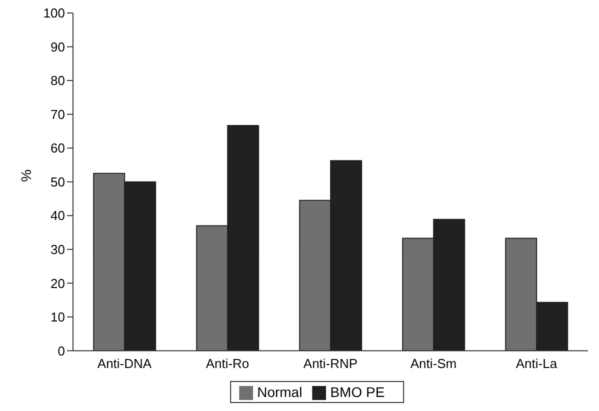 The width and height of the screenshot is (599, 411). I want to click on y-tick-label: 50, so click(57, 182).